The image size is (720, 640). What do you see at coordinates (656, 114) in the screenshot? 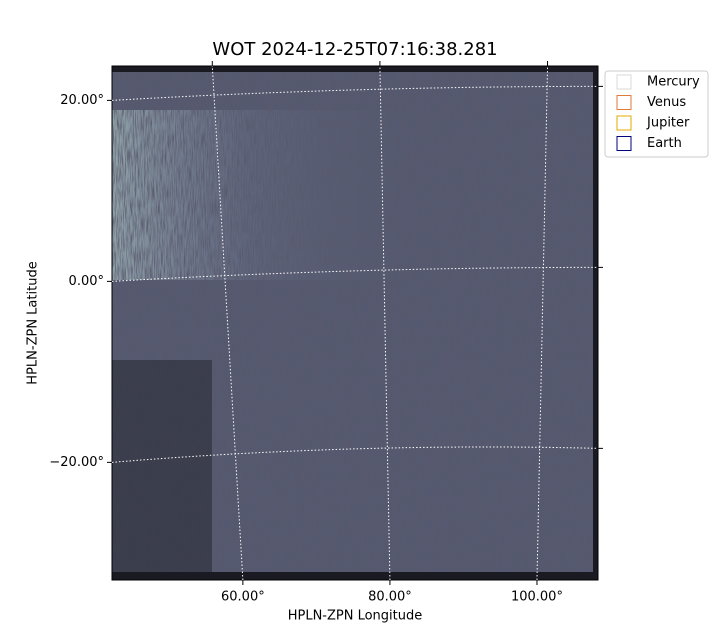
I see `legend` at bounding box center [656, 114].